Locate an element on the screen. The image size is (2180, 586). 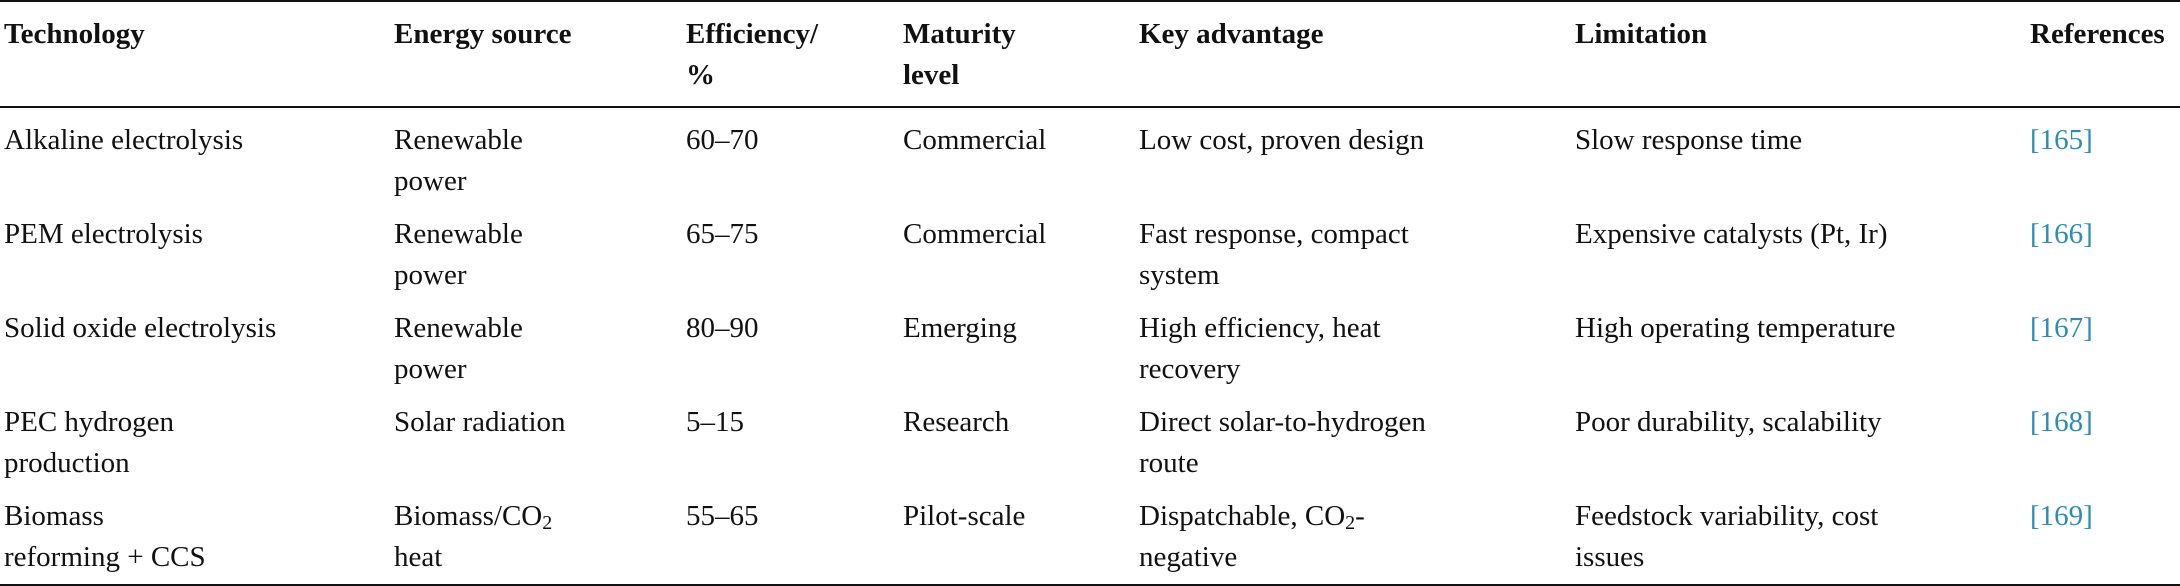
cell-maturity: Emerging is located at coordinates (1017, 343).